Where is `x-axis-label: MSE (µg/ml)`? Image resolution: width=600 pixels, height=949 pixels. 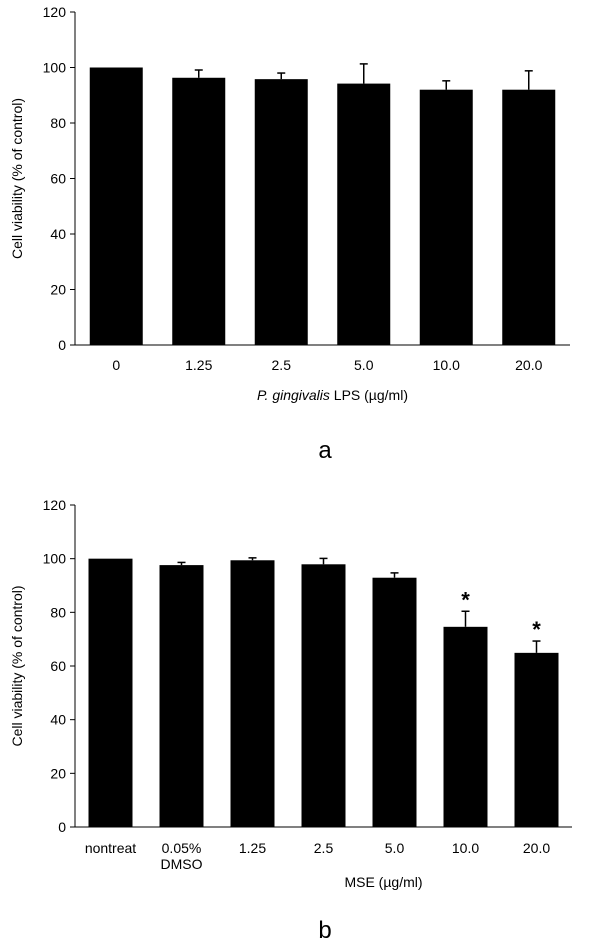 x-axis-label: MSE (µg/ml) is located at coordinates (383, 882).